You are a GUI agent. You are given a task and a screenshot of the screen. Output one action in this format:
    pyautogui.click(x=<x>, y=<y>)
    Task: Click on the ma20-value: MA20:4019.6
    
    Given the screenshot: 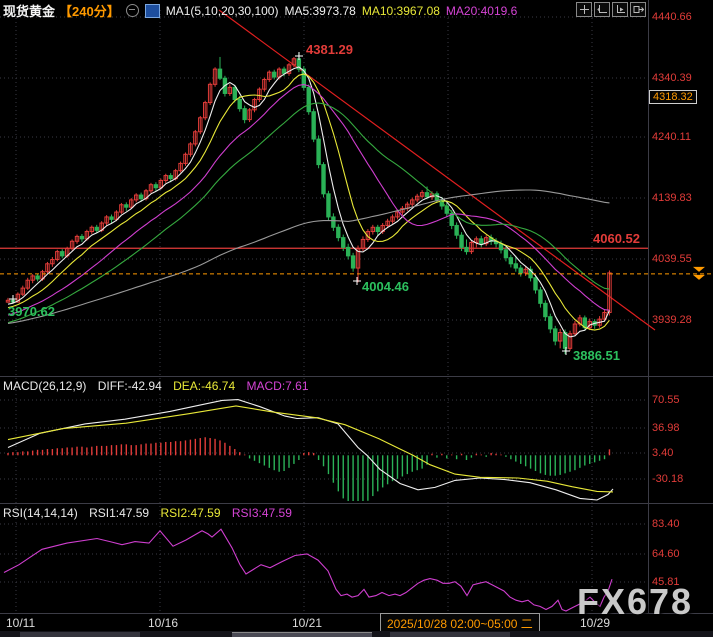 What is the action you would take?
    pyautogui.click(x=481, y=10)
    